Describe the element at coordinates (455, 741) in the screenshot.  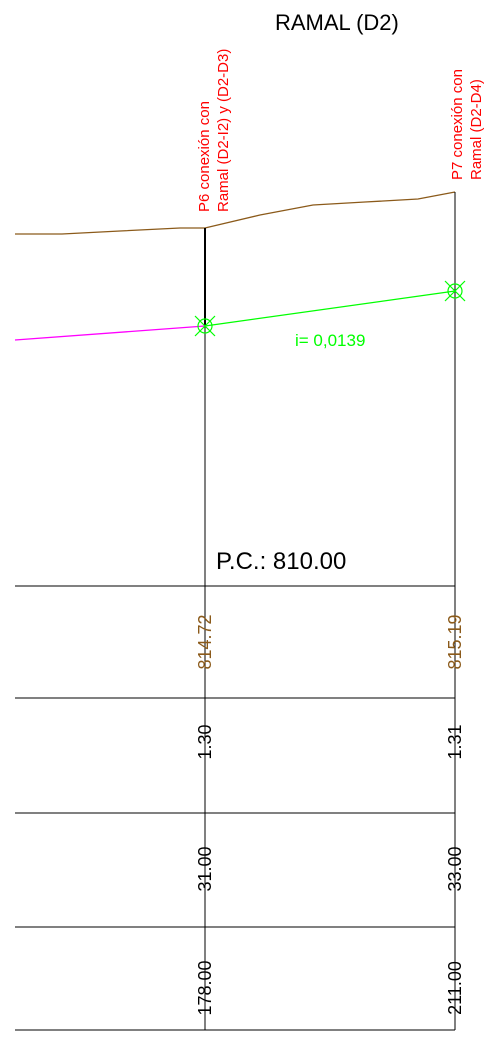
I see `band-value: 1.31` at that location.